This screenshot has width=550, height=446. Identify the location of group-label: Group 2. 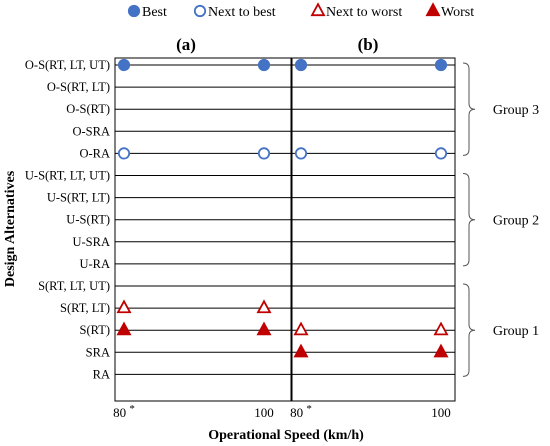
(516, 221).